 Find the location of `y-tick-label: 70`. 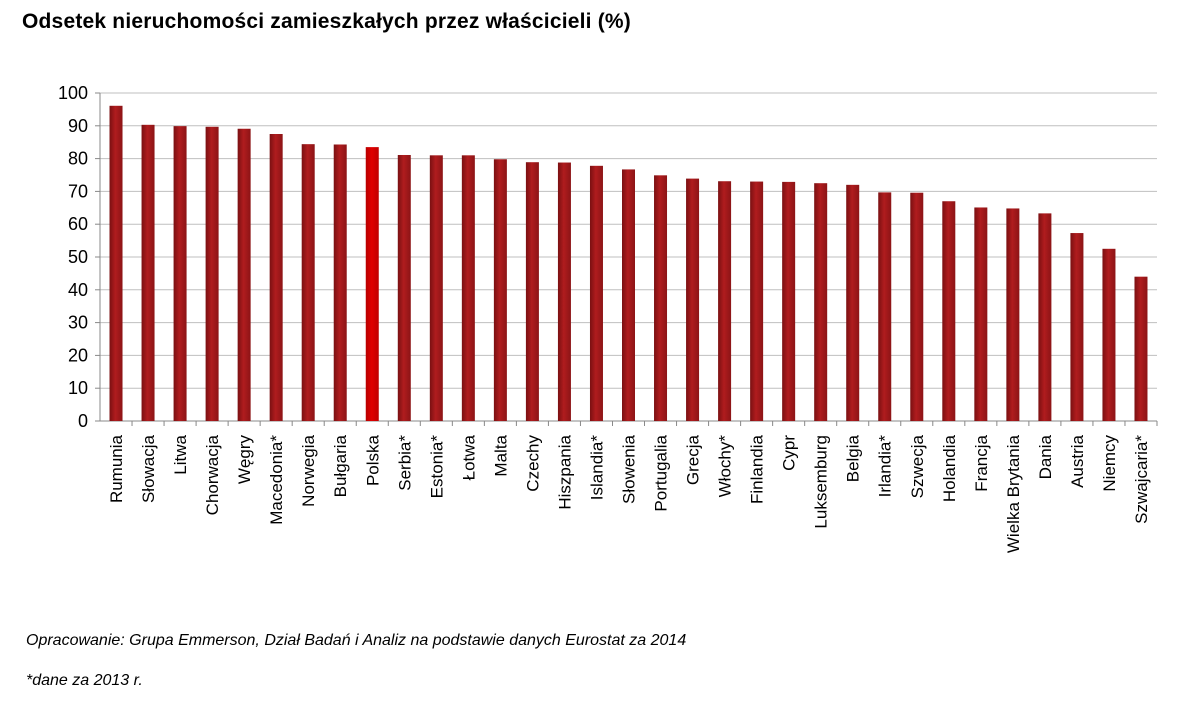

y-tick-label: 70 is located at coordinates (78, 191).